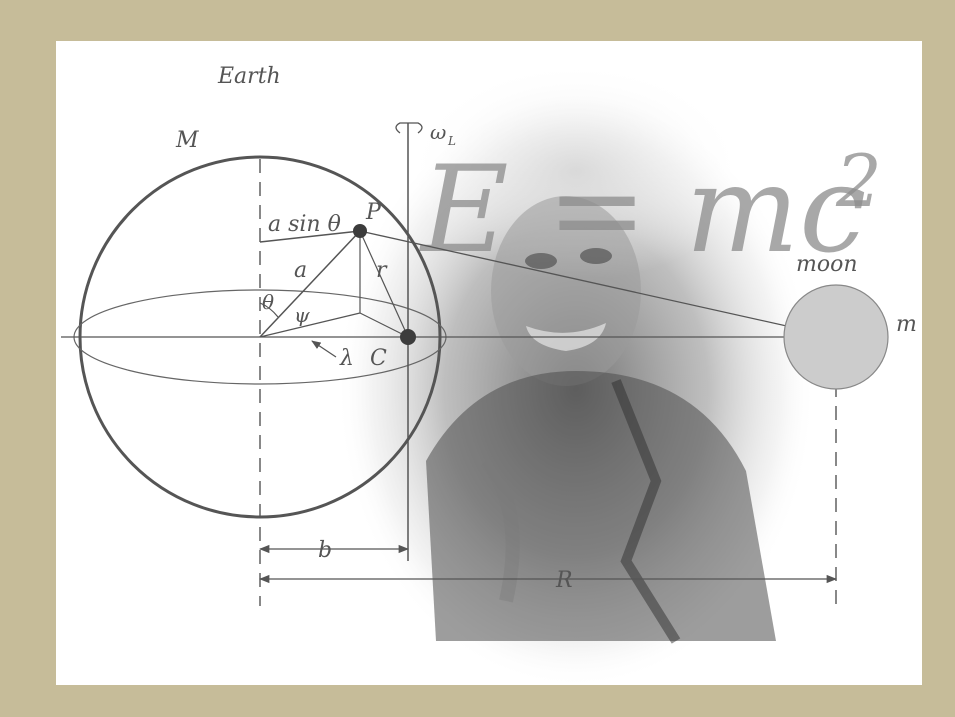 Image resolution: width=955 pixels, height=717 pixels. Describe the element at coordinates (642, 210) in the screenshot. I see `formula-base: E = mc` at that location.